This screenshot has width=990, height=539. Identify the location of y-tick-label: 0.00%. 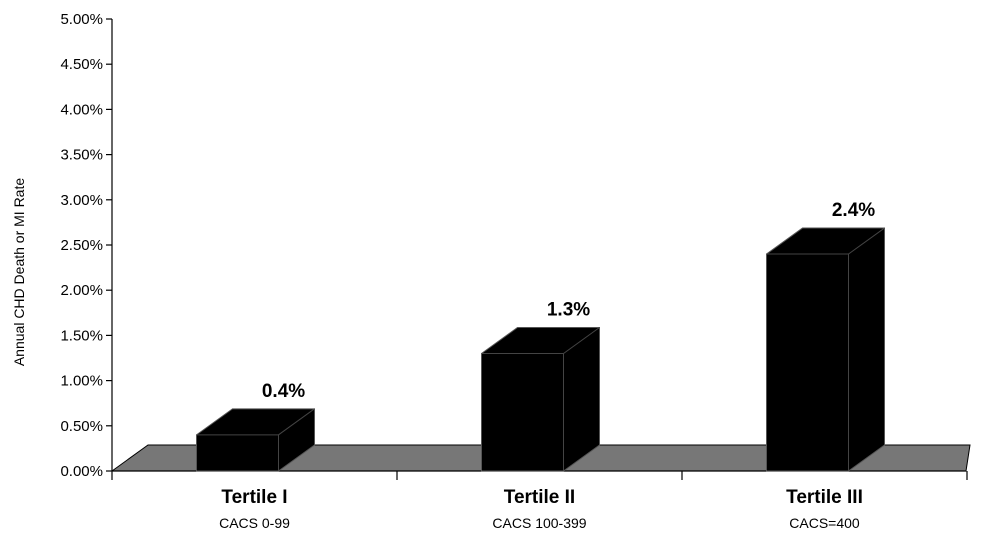
(81, 471).